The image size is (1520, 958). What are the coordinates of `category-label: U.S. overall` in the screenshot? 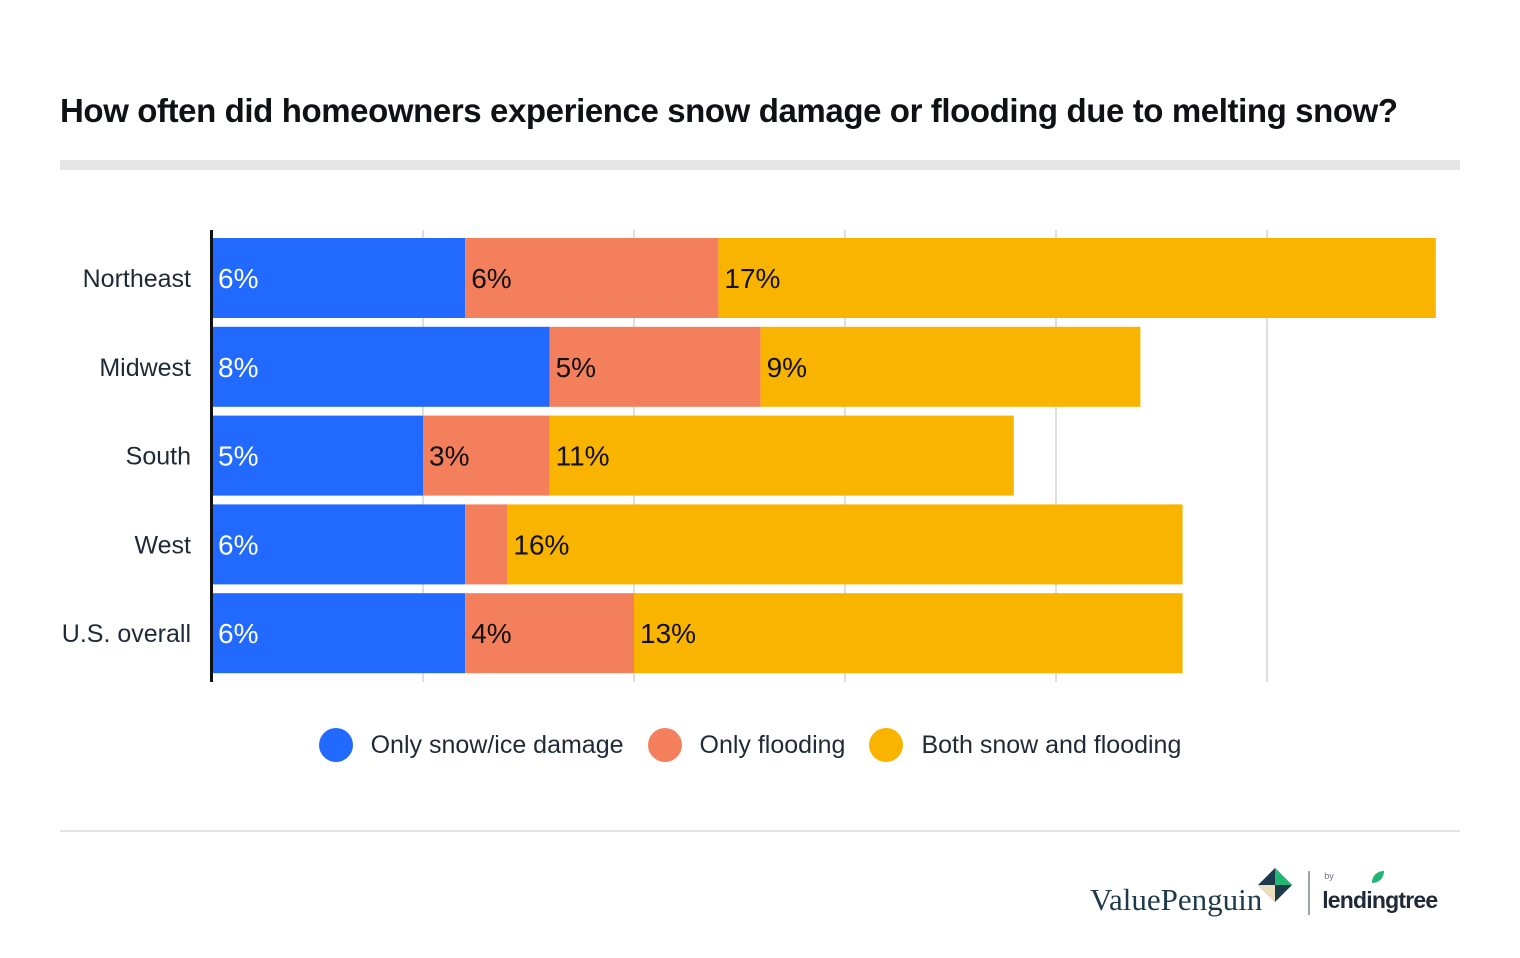 It's located at (126, 634).